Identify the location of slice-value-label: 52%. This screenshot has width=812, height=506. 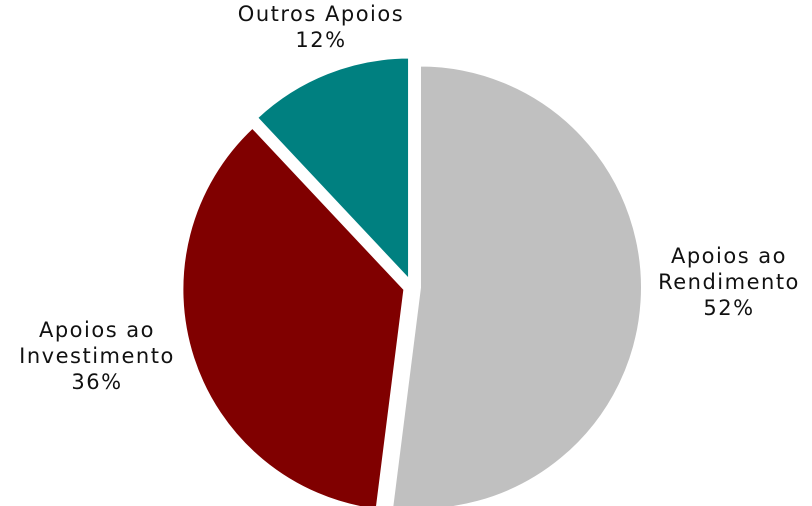
(728, 308).